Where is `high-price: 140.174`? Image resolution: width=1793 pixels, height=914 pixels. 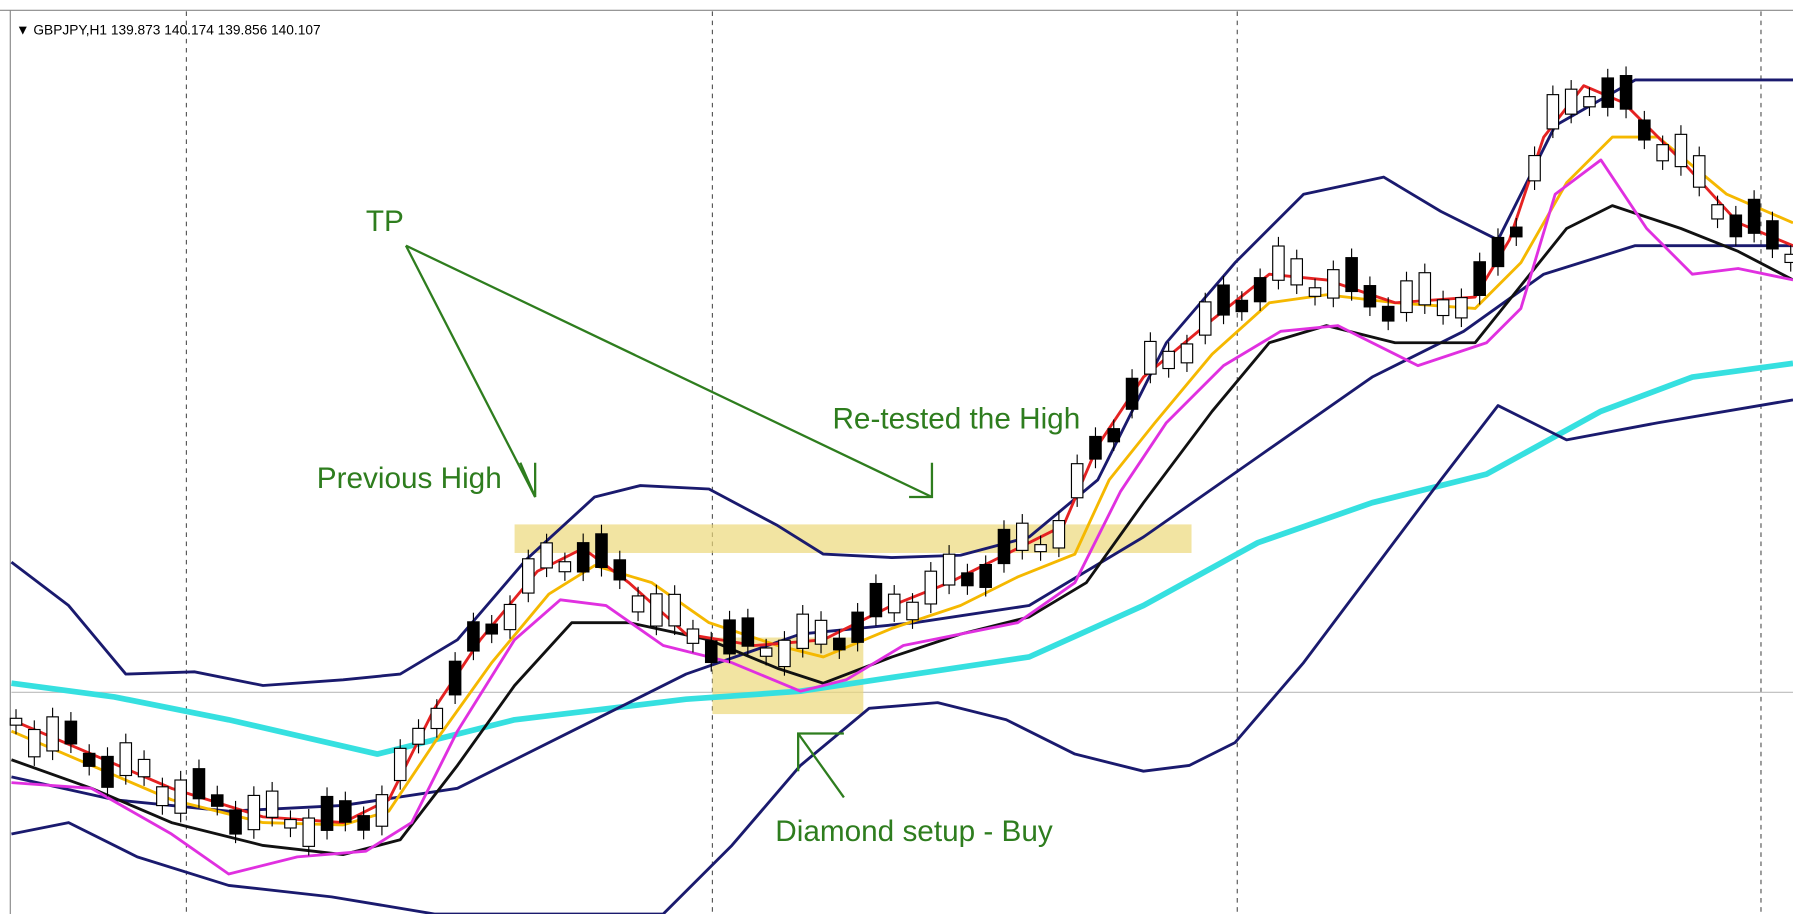
high-price: 140.174 is located at coordinates (189, 29).